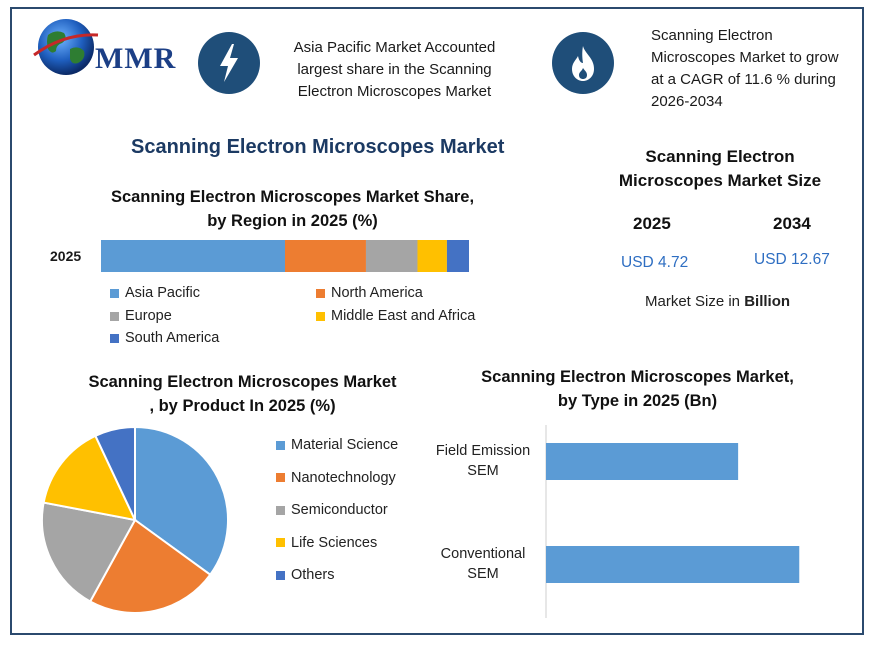  I want to click on unit-prefix: Market Size in, so click(694, 301).